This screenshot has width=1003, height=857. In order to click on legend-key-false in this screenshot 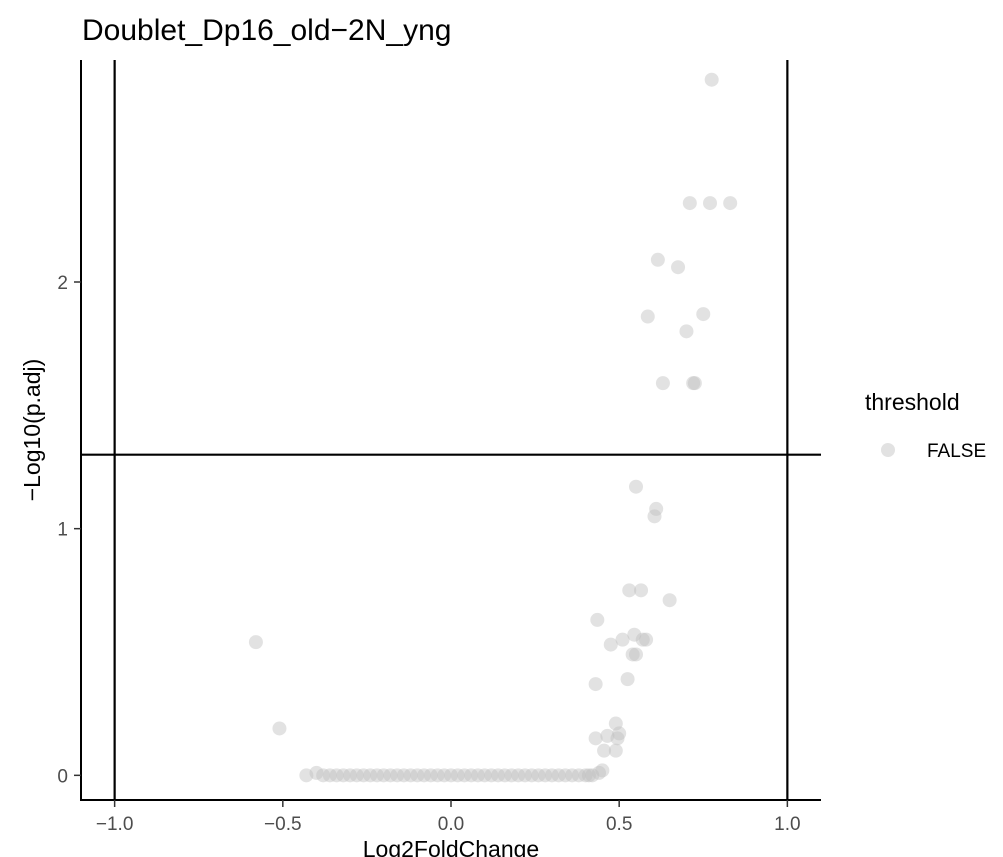, I will do `click(888, 450)`.